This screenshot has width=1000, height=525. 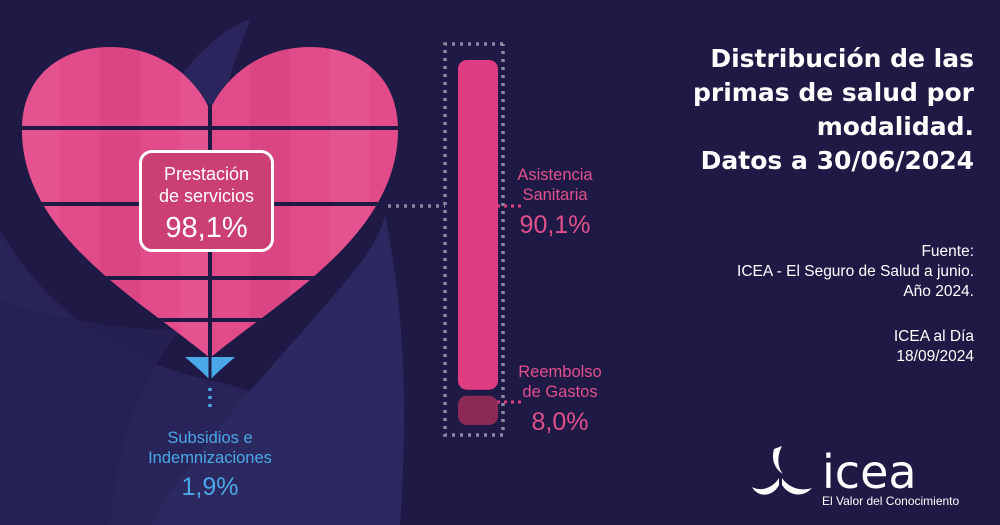 What do you see at coordinates (855, 271) in the screenshot?
I see `source-line: ICEA - El Seguro de Salud a junio.` at bounding box center [855, 271].